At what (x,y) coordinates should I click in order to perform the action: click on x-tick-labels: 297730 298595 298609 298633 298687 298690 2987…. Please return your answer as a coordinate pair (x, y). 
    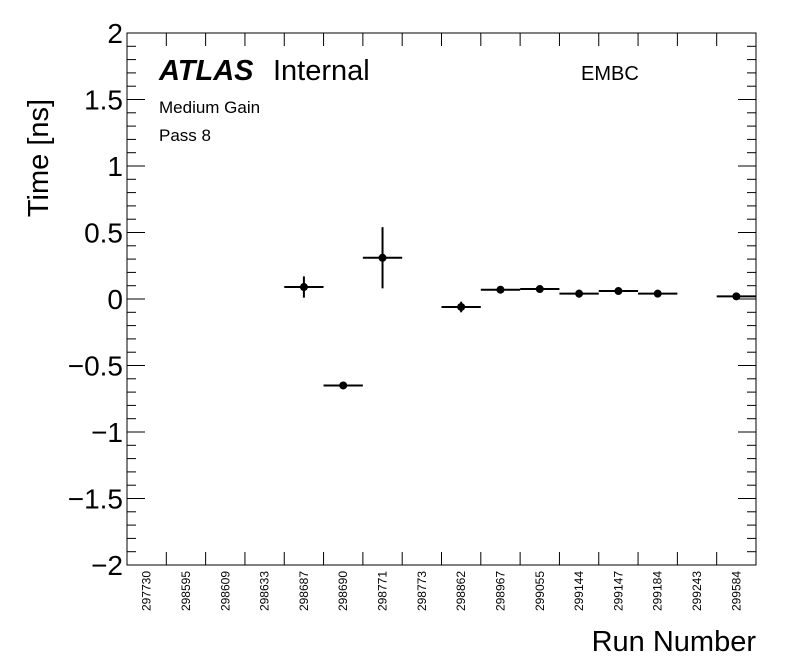
    Looking at the image, I should click on (442, 591).